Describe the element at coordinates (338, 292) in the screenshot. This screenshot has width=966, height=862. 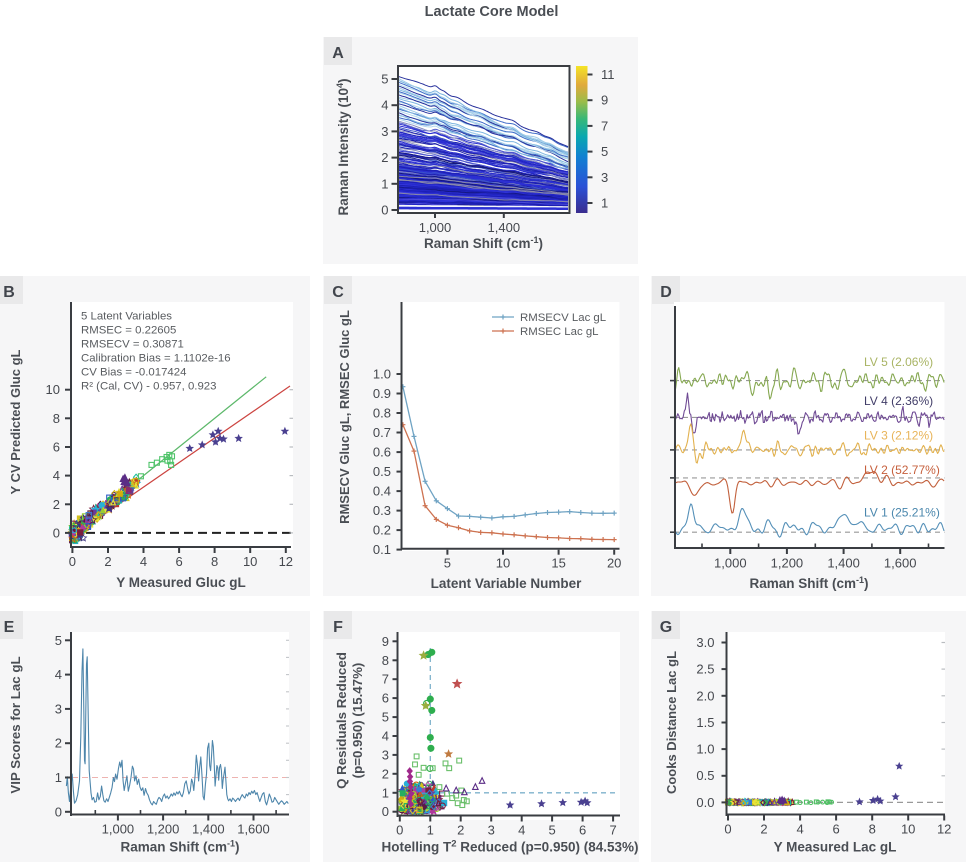
I see `svg-text: C` at that location.